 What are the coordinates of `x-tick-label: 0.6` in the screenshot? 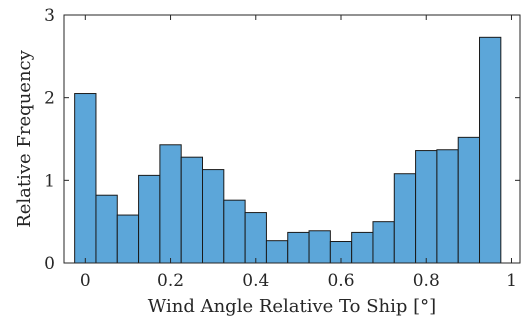 It's located at (340, 281).